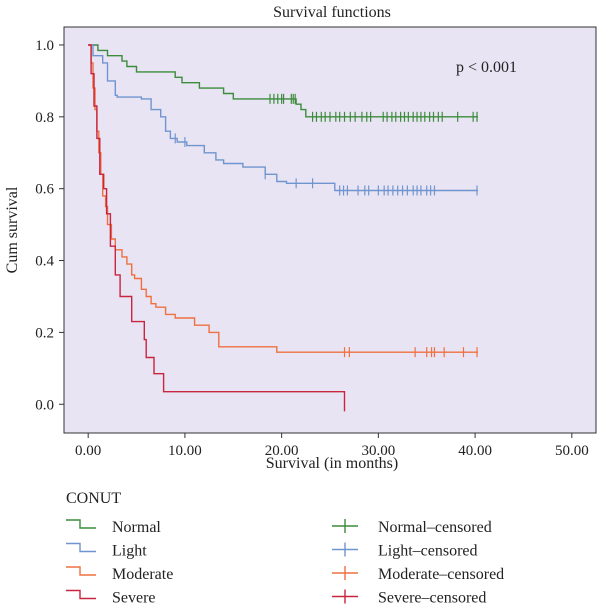  Describe the element at coordinates (49, 225) in the screenshot. I see `y-axis: 0.0 0.2 0.4 0.6 0.8 1.0` at that location.